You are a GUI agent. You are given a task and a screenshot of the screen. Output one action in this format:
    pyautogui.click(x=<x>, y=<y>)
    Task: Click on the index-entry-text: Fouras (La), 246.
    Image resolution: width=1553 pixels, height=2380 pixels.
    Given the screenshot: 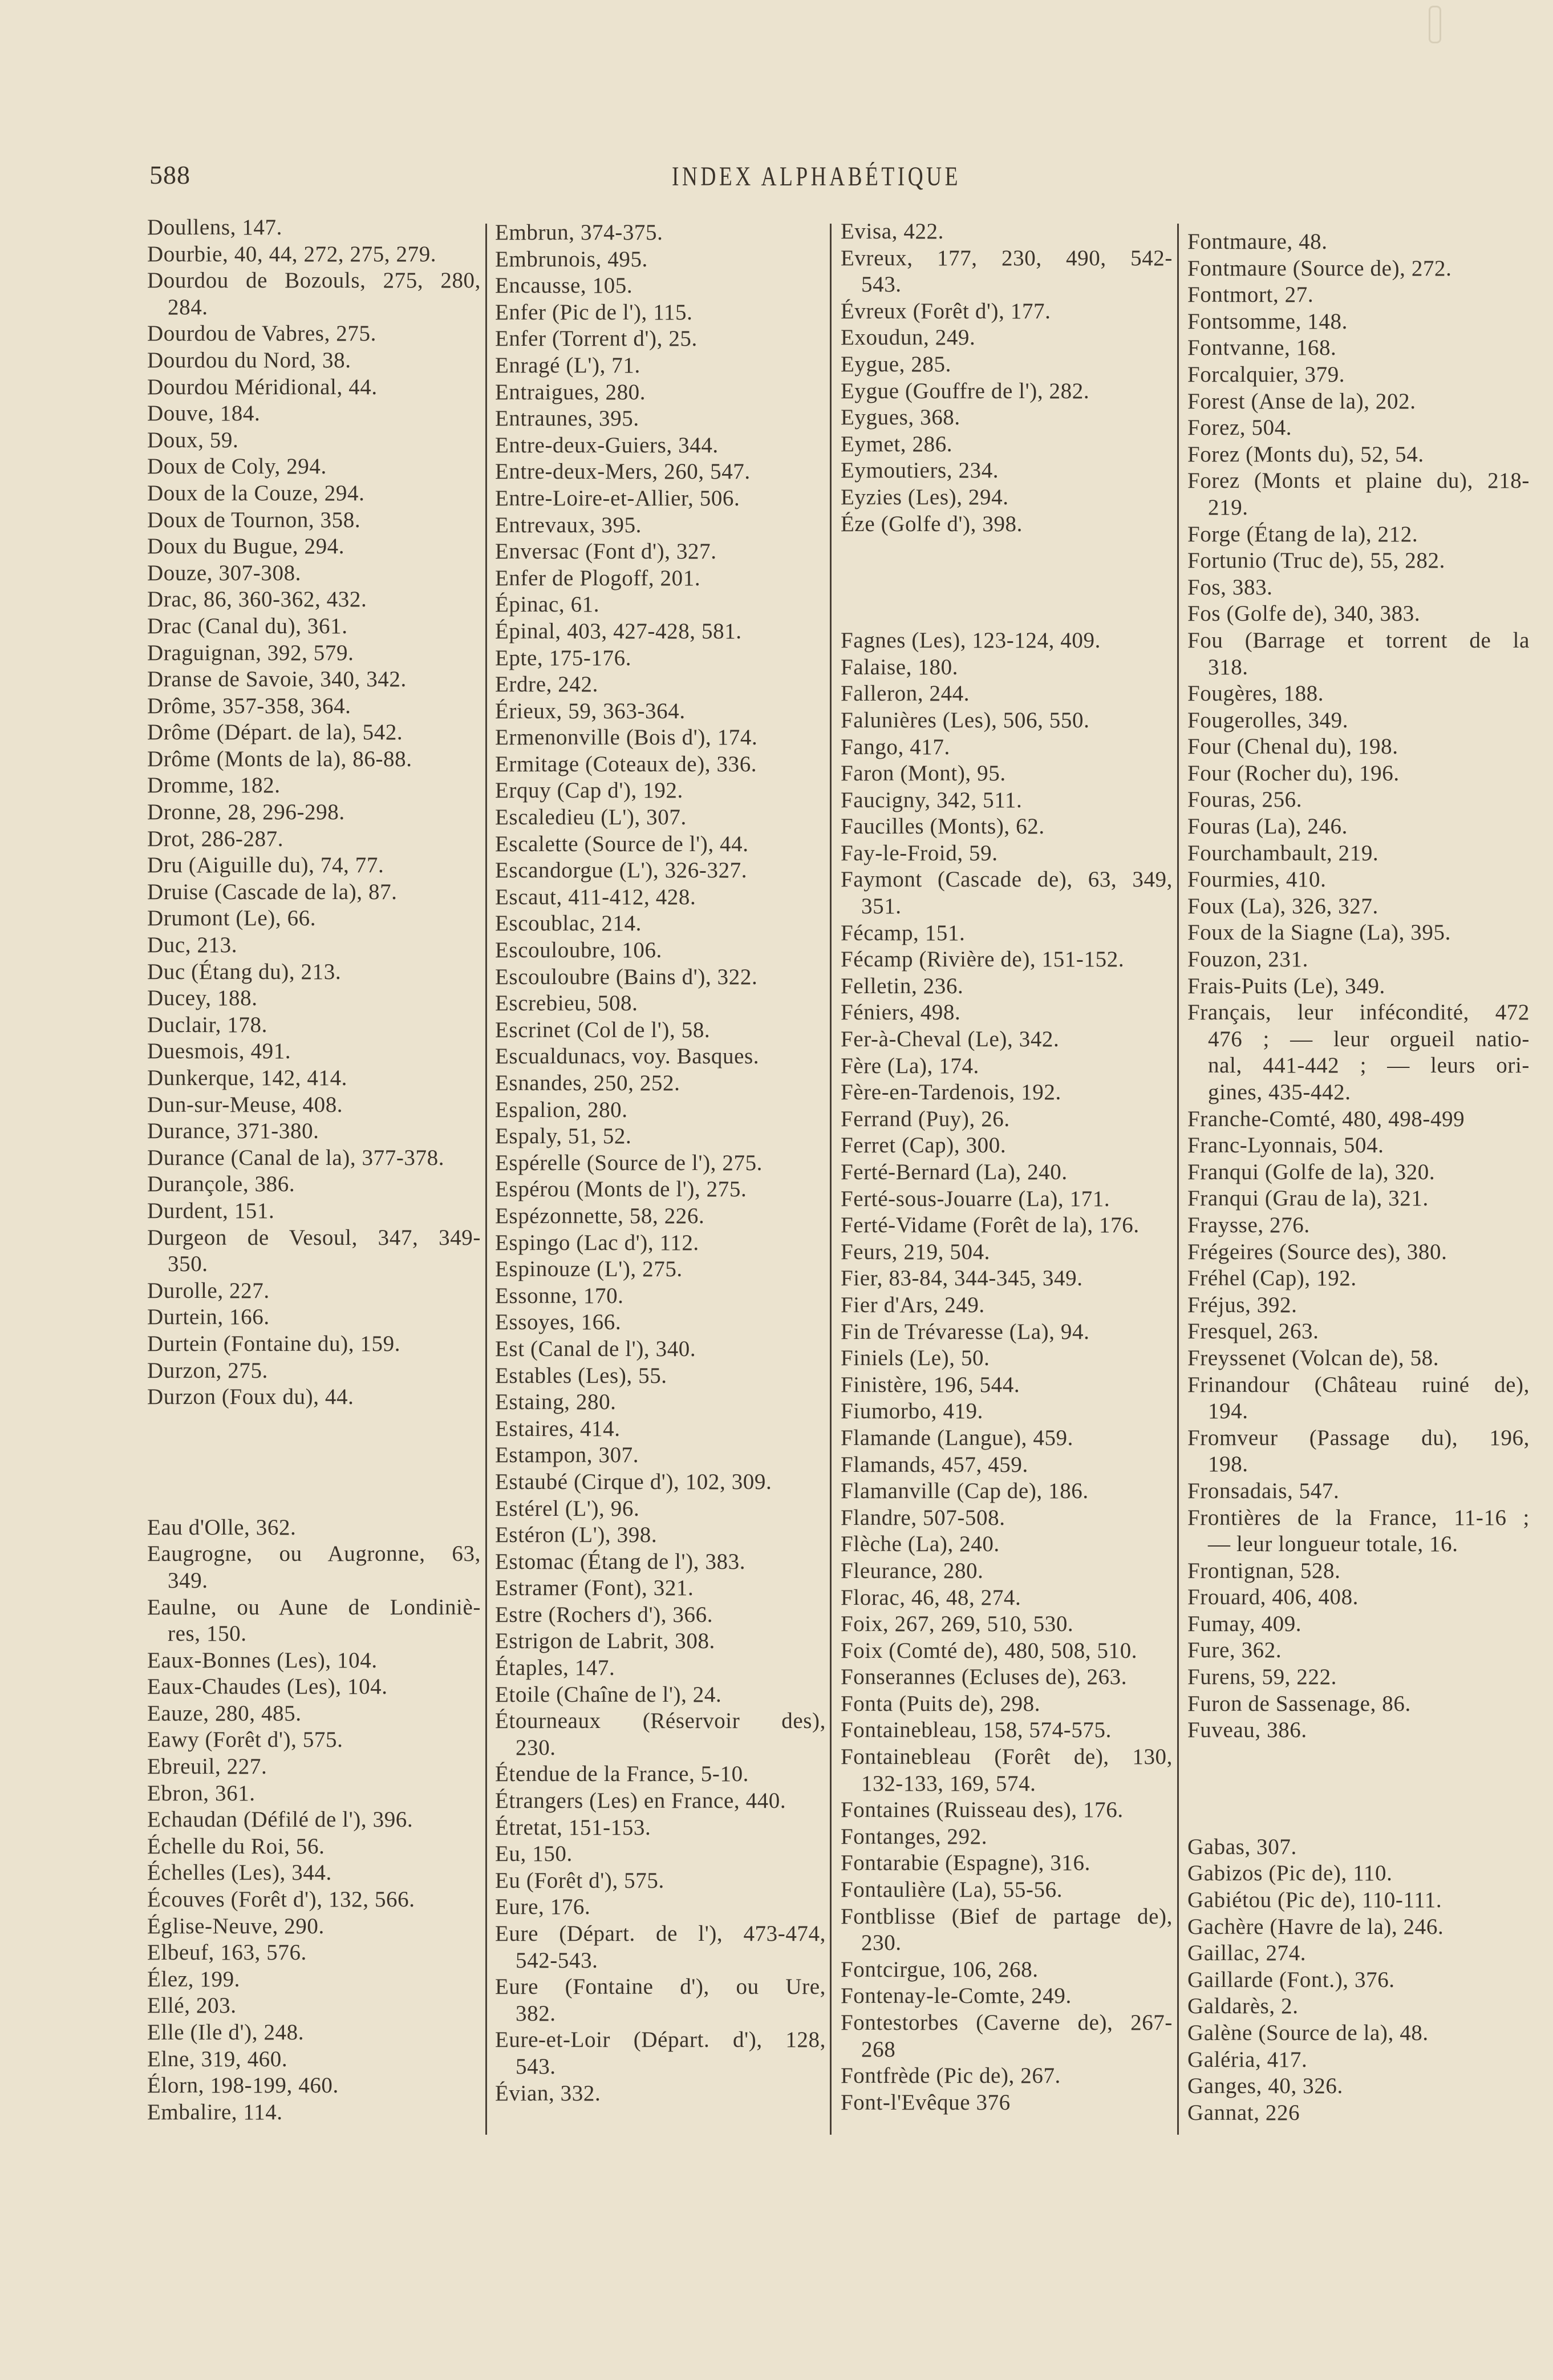 What is the action you would take?
    pyautogui.click(x=1267, y=826)
    